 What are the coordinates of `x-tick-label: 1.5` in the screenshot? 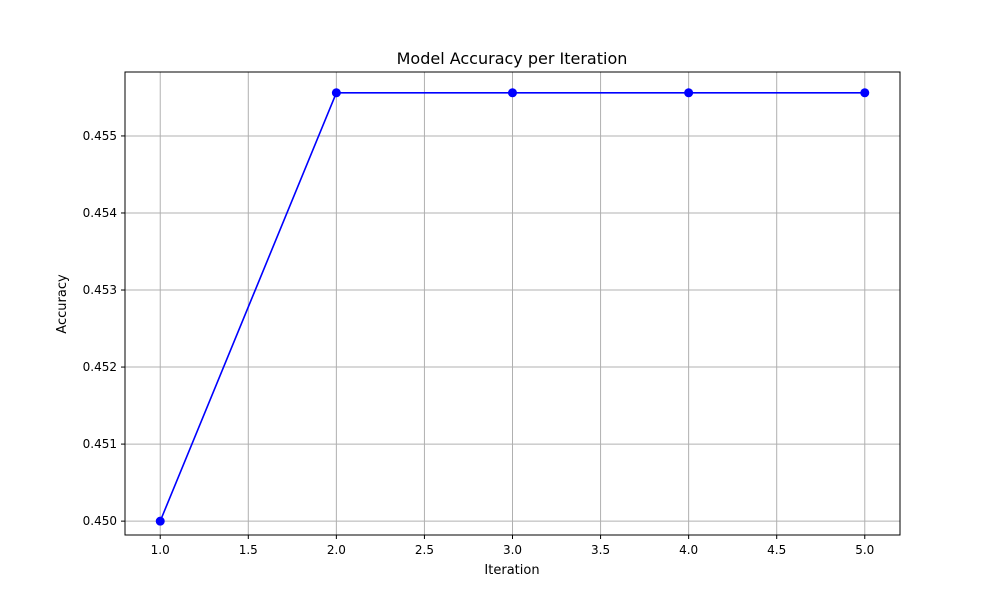 It's located at (248, 550).